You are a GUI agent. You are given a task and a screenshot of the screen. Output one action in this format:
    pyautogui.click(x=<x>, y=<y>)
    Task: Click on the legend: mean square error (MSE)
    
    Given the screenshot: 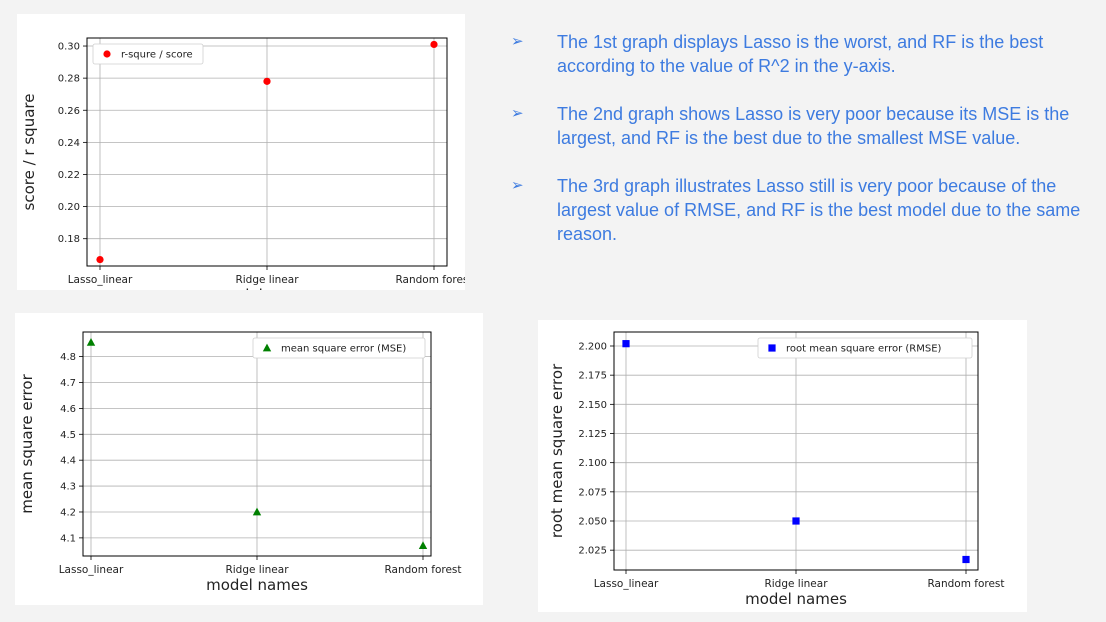 What is the action you would take?
    pyautogui.click(x=339, y=348)
    